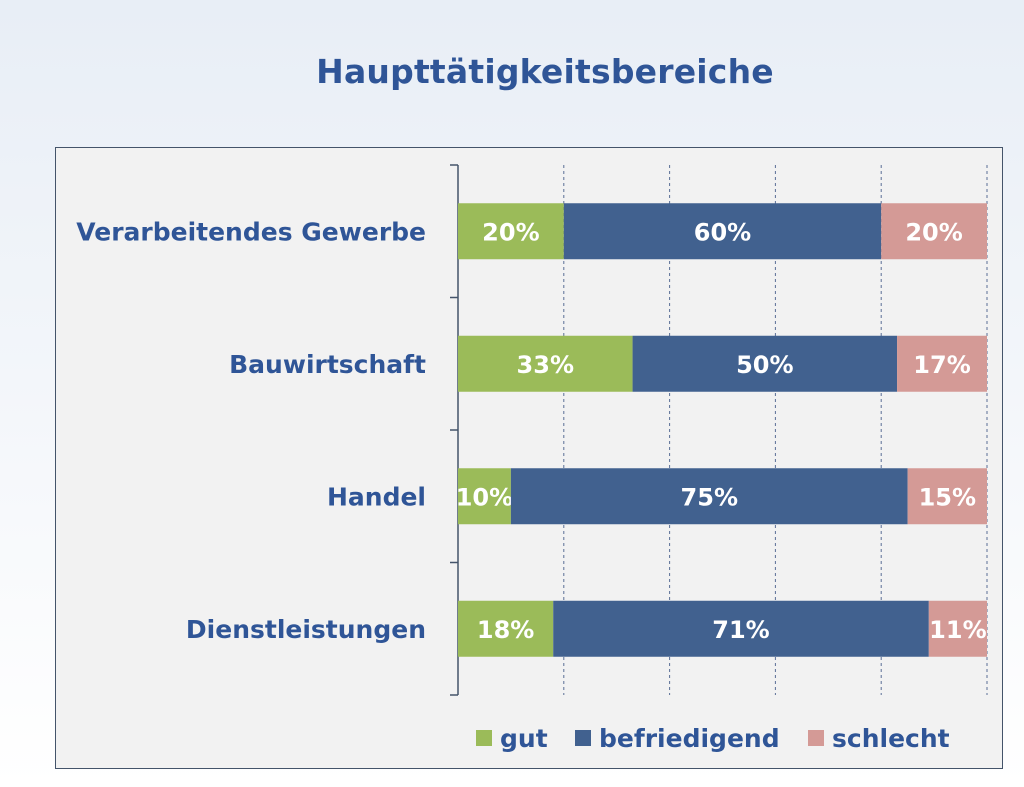 The image size is (1024, 787). Describe the element at coordinates (484, 738) in the screenshot. I see `legend-swatch-gut` at that location.